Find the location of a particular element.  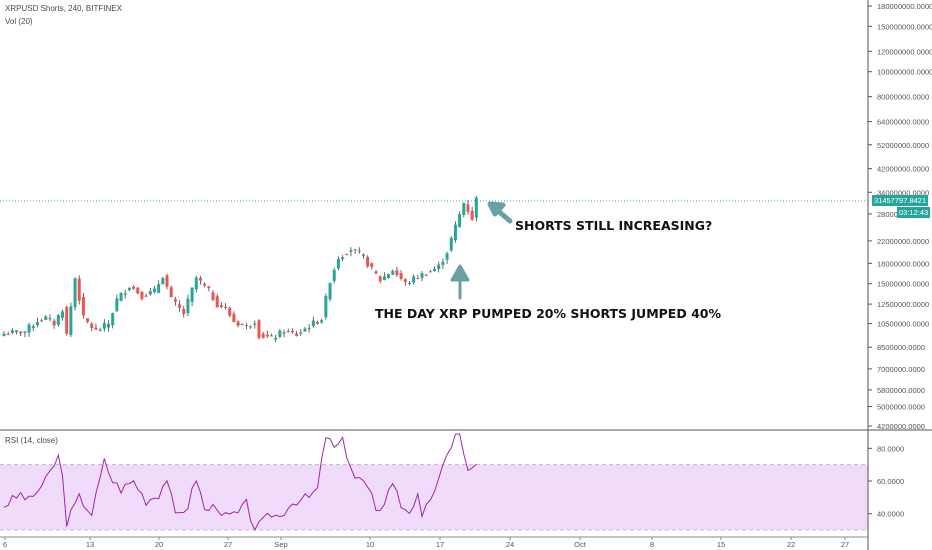

price-tick-label: 10500000.0000 is located at coordinates (903, 324).